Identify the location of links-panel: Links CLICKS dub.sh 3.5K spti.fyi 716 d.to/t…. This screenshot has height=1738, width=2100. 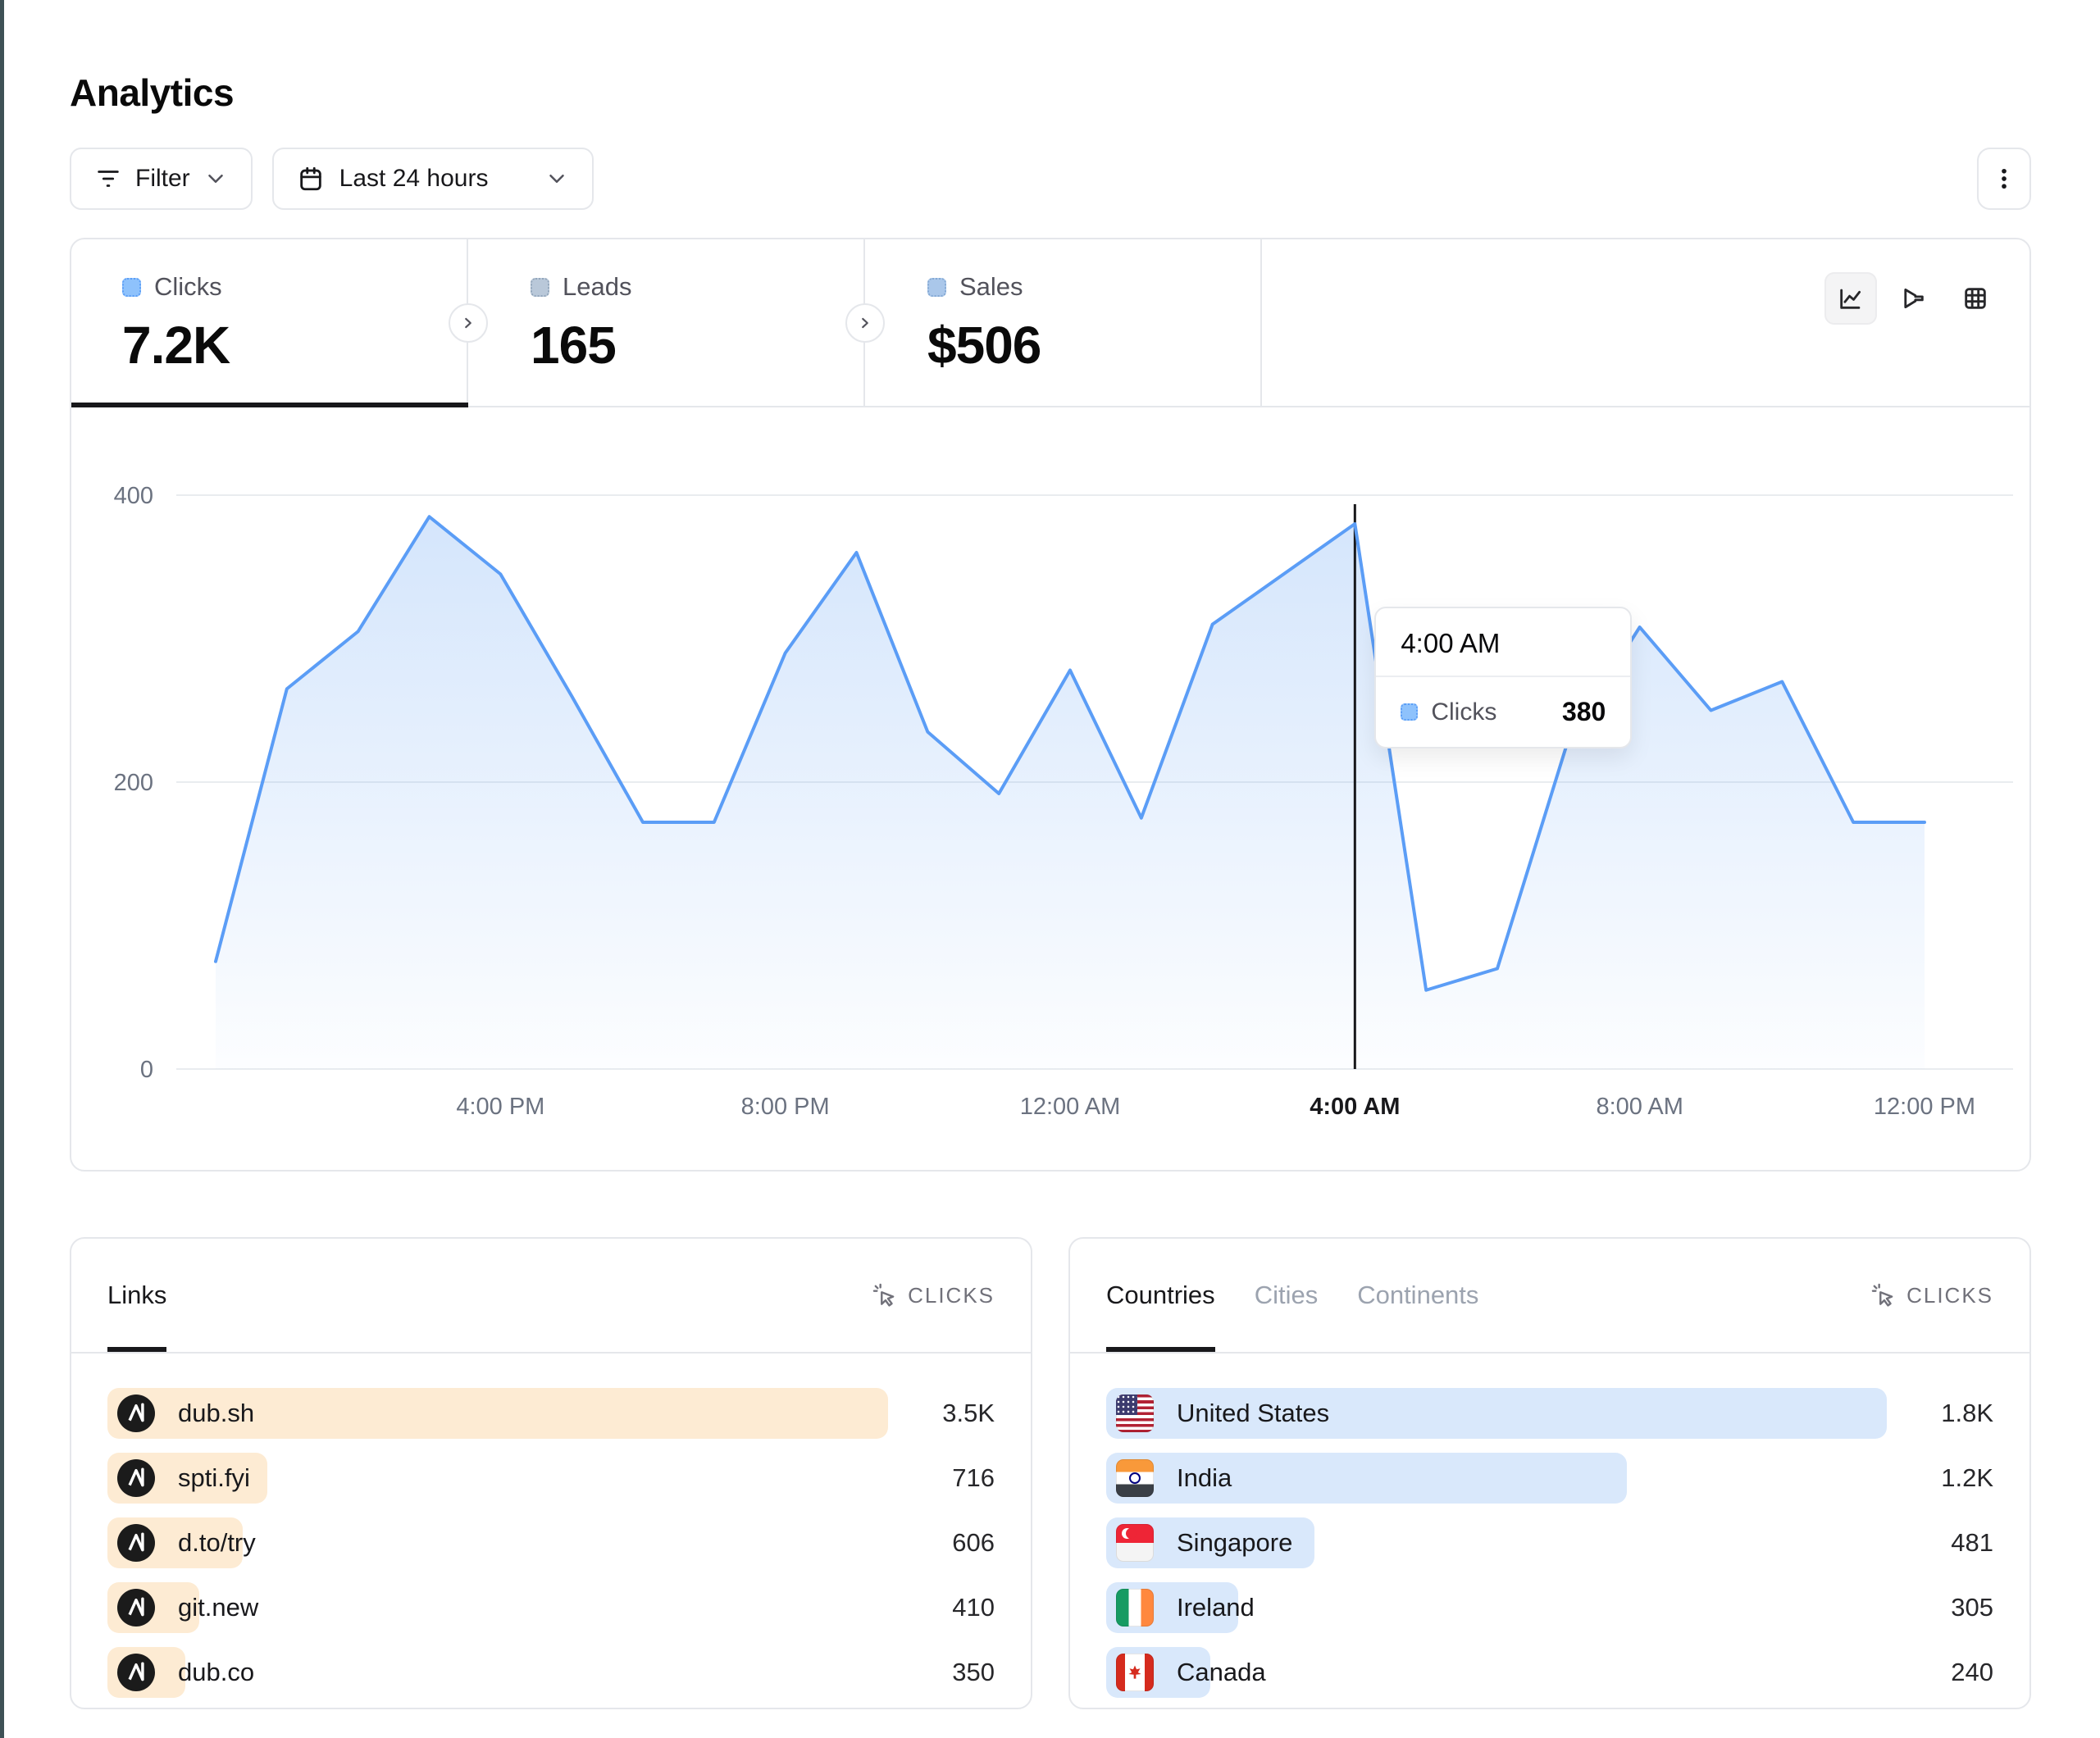
(551, 1473).